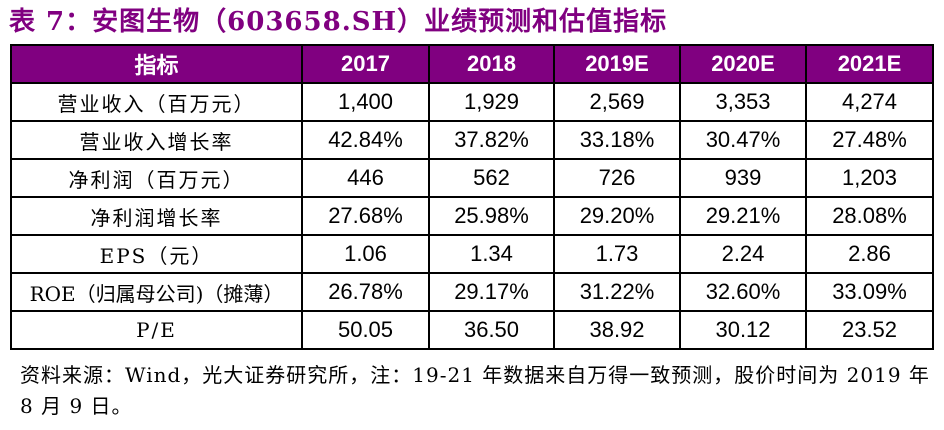  What do you see at coordinates (743, 330) in the screenshot?
I see `cell-value: 30.12` at bounding box center [743, 330].